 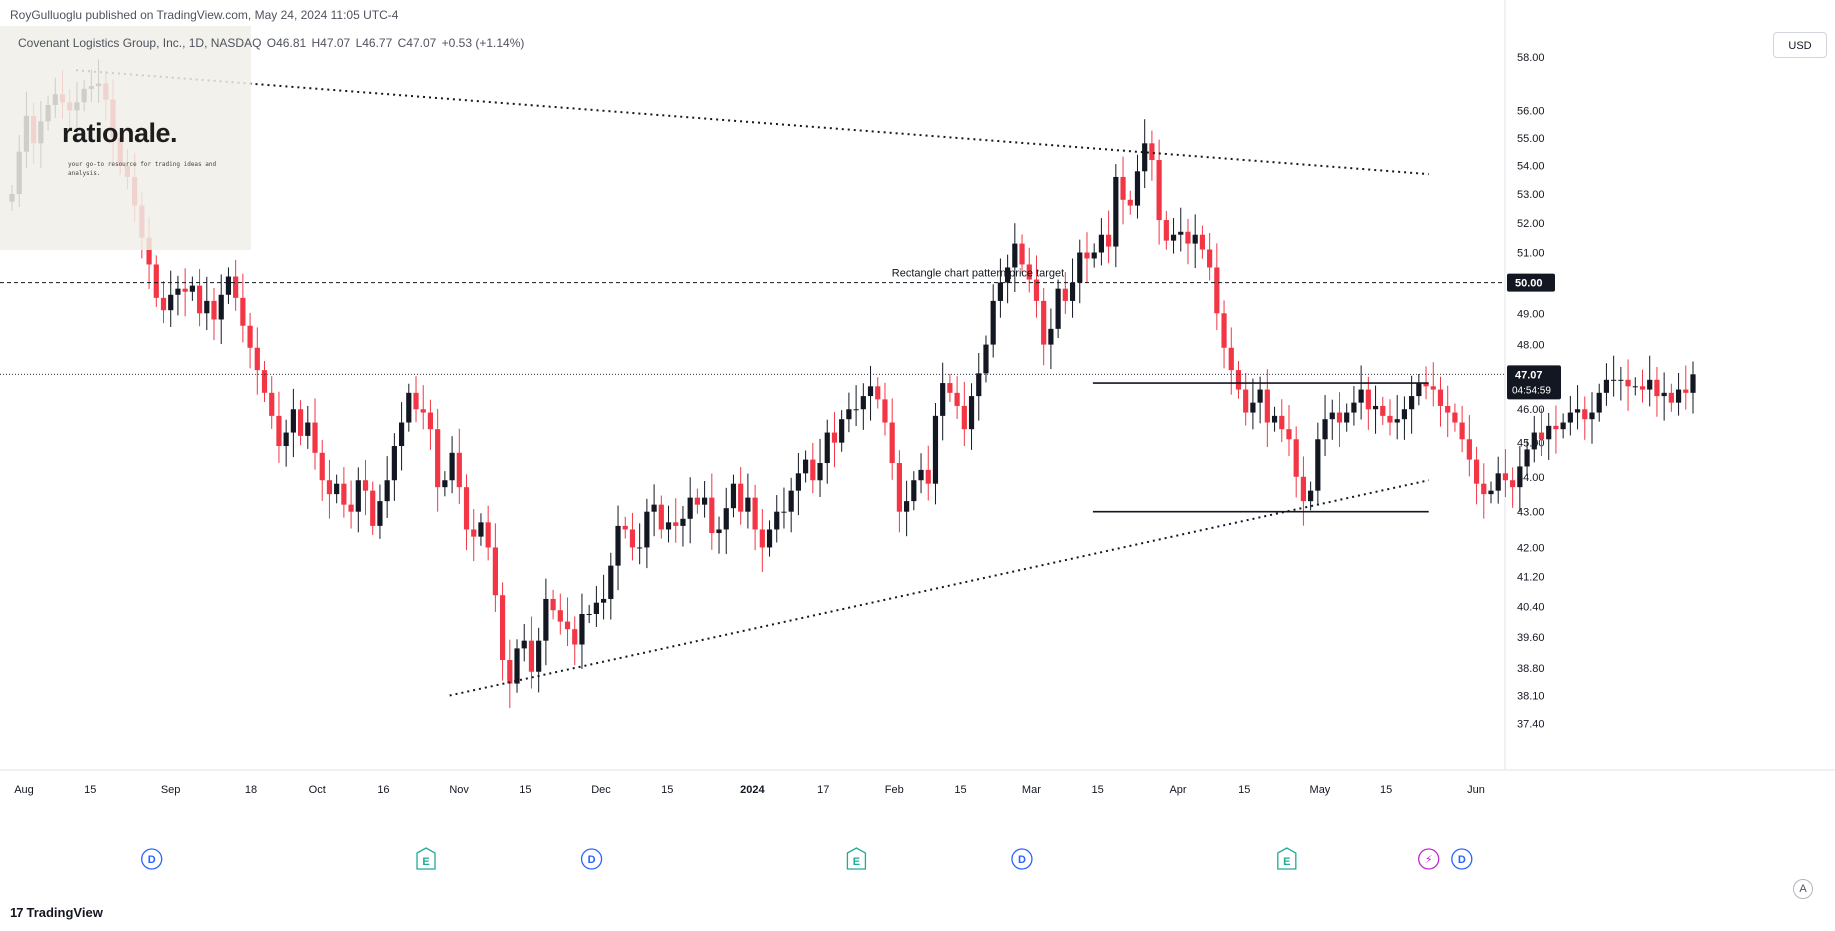 I want to click on y-tick-label: 52.00, so click(x=1531, y=224).